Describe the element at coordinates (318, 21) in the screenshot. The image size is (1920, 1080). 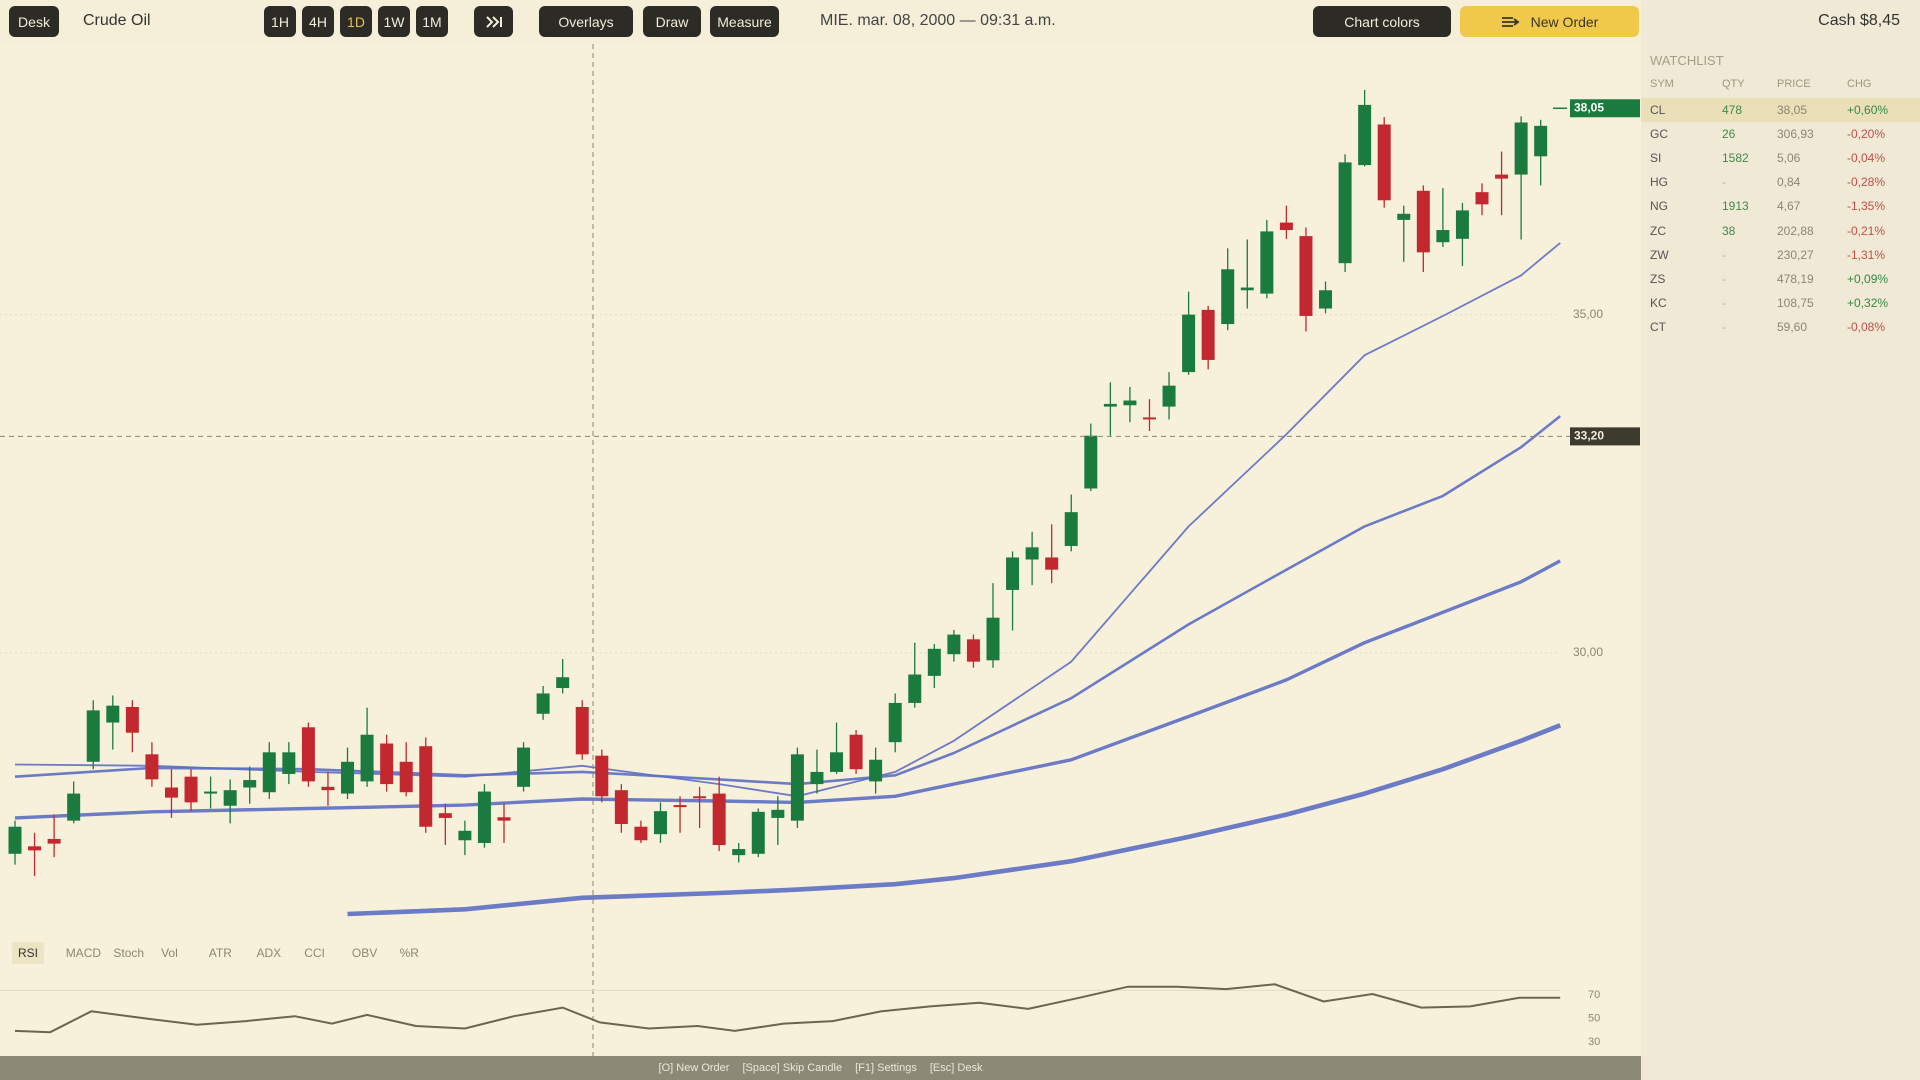
I see `timeframe-button: 4H` at that location.